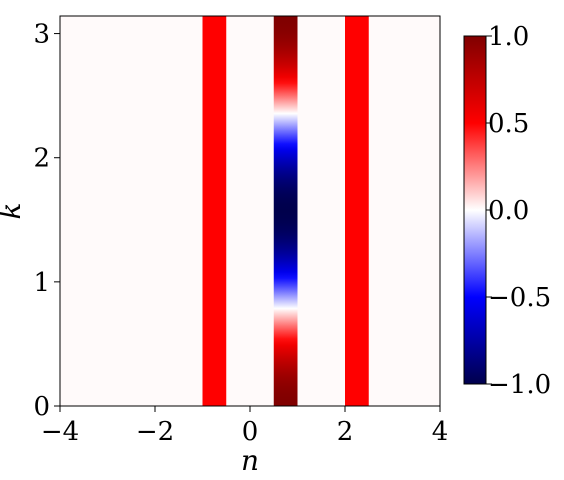 This screenshot has height=480, width=564. I want to click on x-axis: −4 −2 0 2 4, so click(244, 426).